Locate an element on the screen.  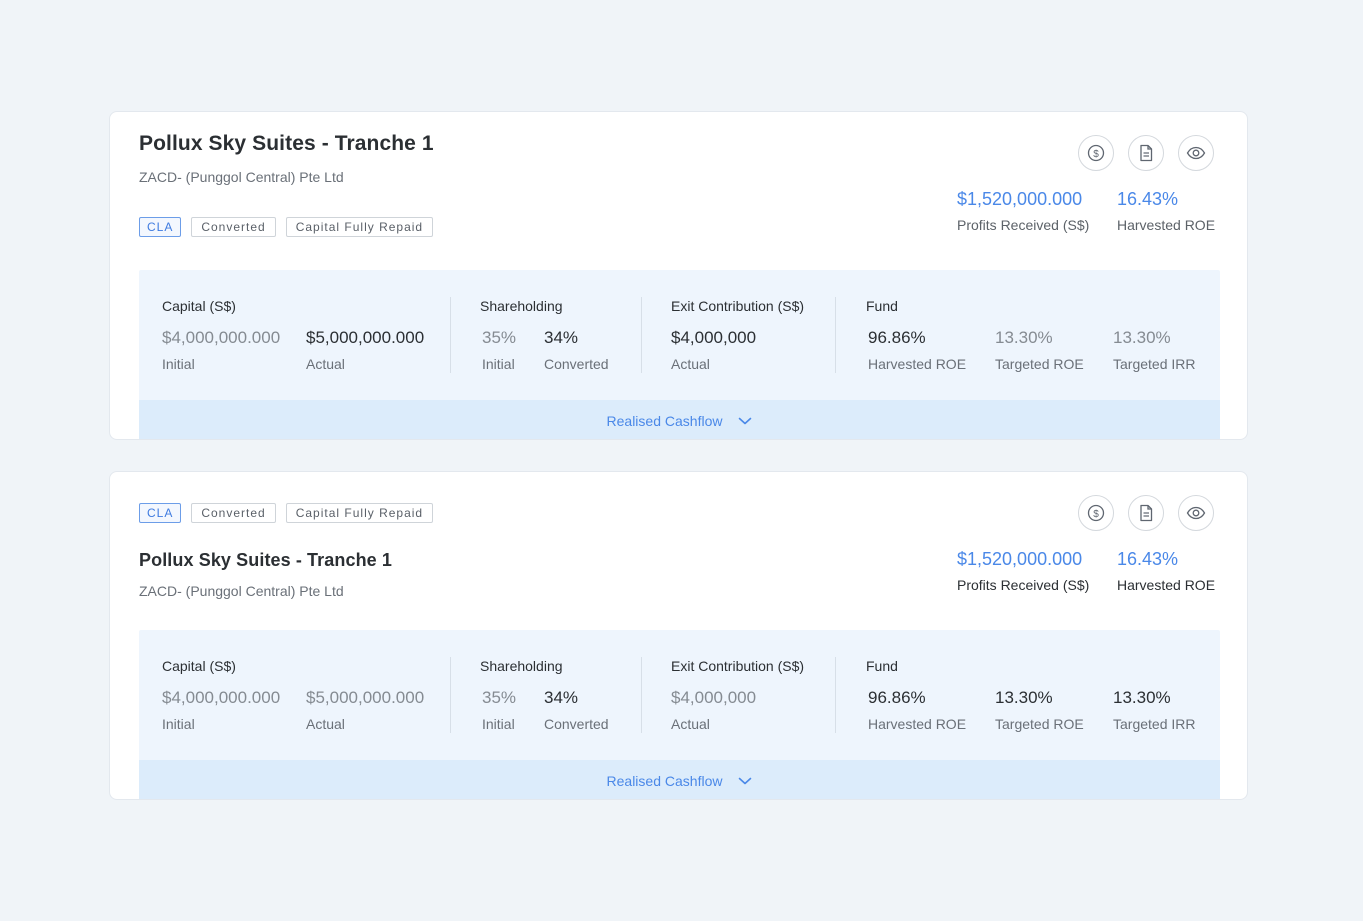
roe-label: Harvested ROE is located at coordinates (1166, 225).